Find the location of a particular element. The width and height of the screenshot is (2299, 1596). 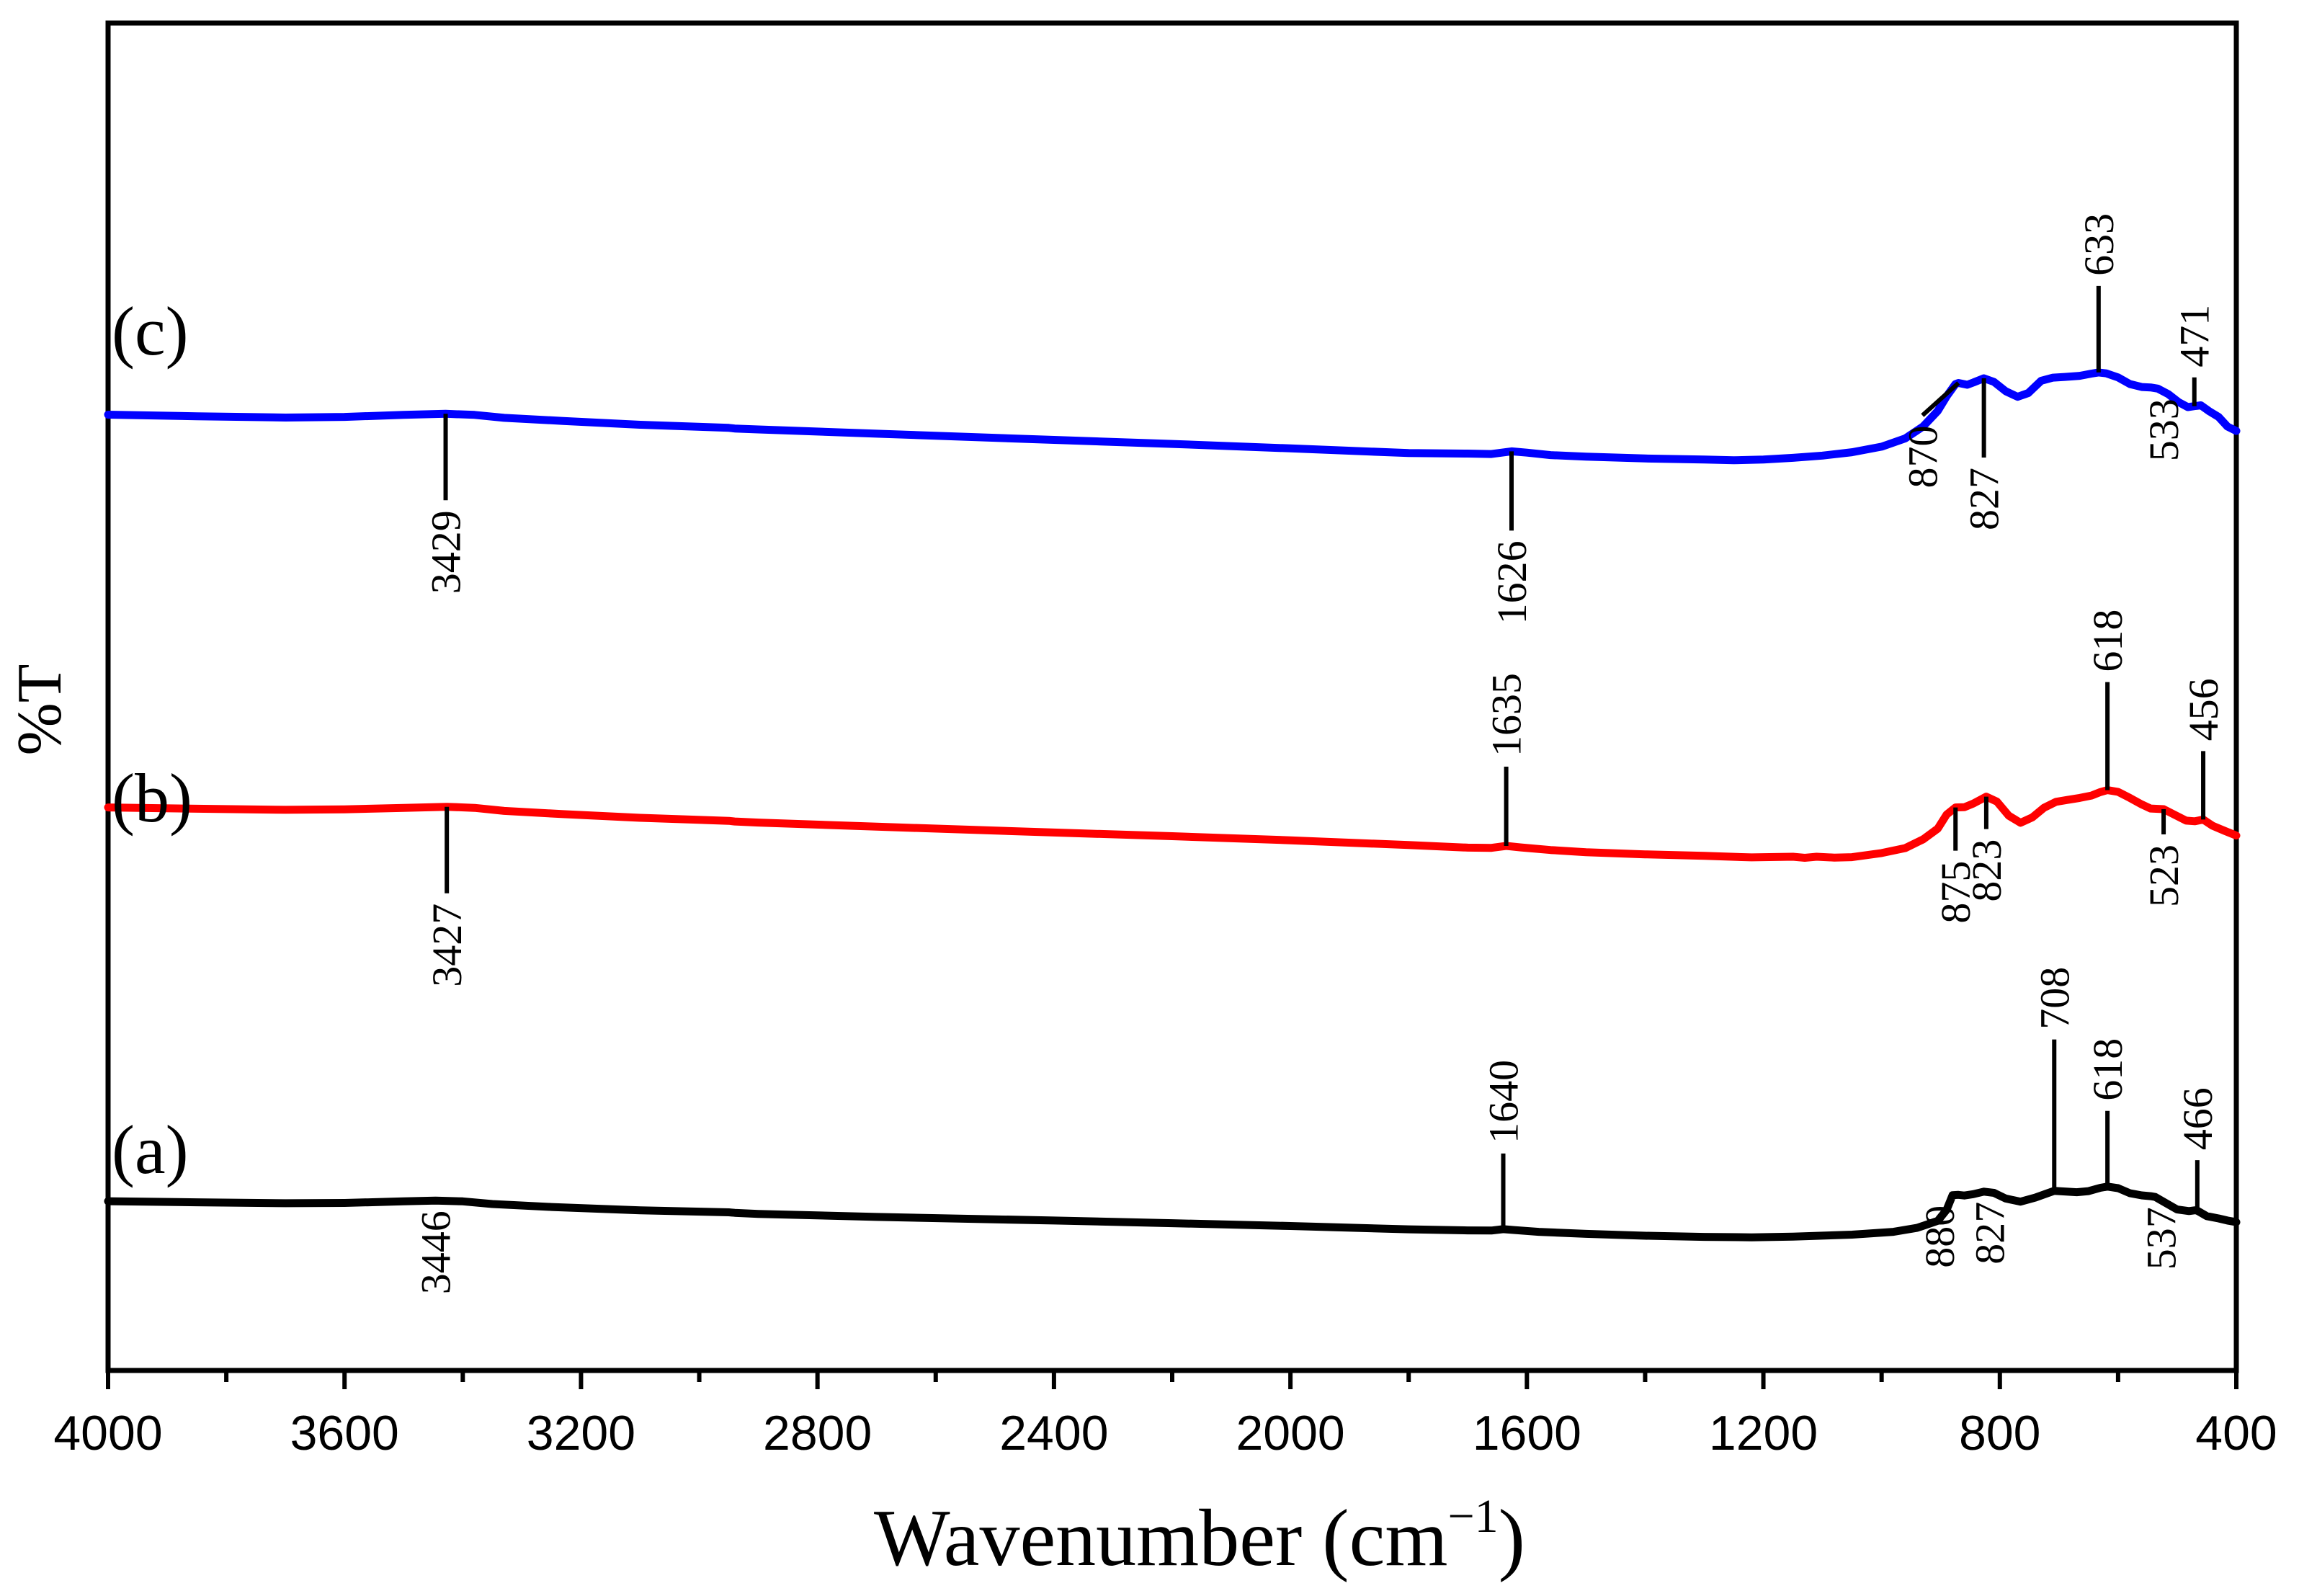

x-tick-label: 2800 is located at coordinates (818, 1434).